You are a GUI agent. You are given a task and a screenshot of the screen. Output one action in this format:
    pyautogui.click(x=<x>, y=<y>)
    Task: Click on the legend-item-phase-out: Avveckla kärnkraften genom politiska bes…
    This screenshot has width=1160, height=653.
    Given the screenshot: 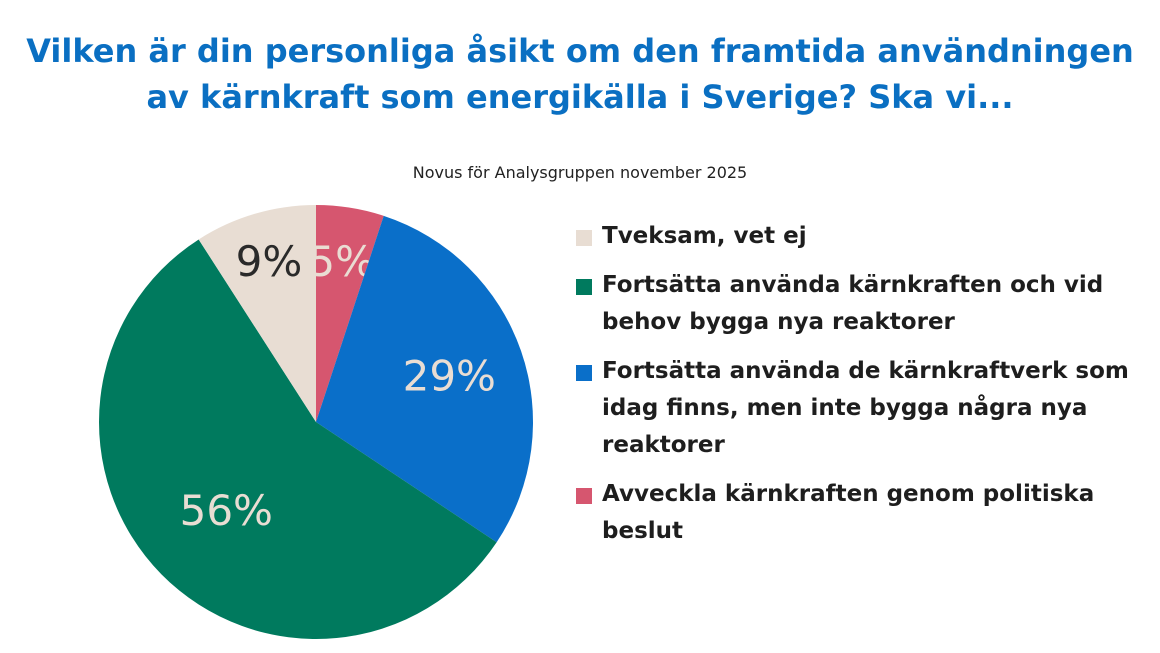 What is the action you would take?
    pyautogui.click(x=861, y=513)
    